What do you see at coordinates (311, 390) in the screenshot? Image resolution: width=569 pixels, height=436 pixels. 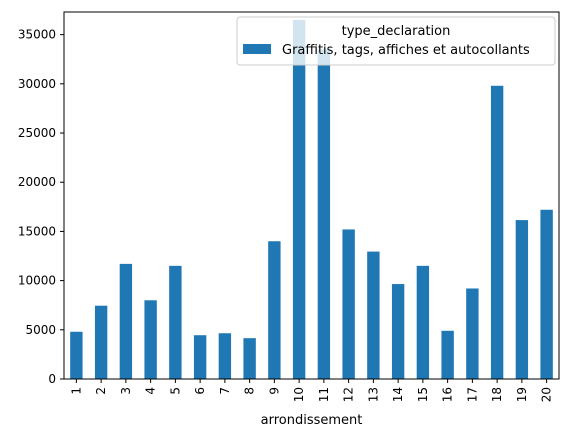 I see `x-axis: 1 2 3 4 5 6 7 8 9 10 11 12 13 14 15 16 17 18 19 20` at bounding box center [311, 390].